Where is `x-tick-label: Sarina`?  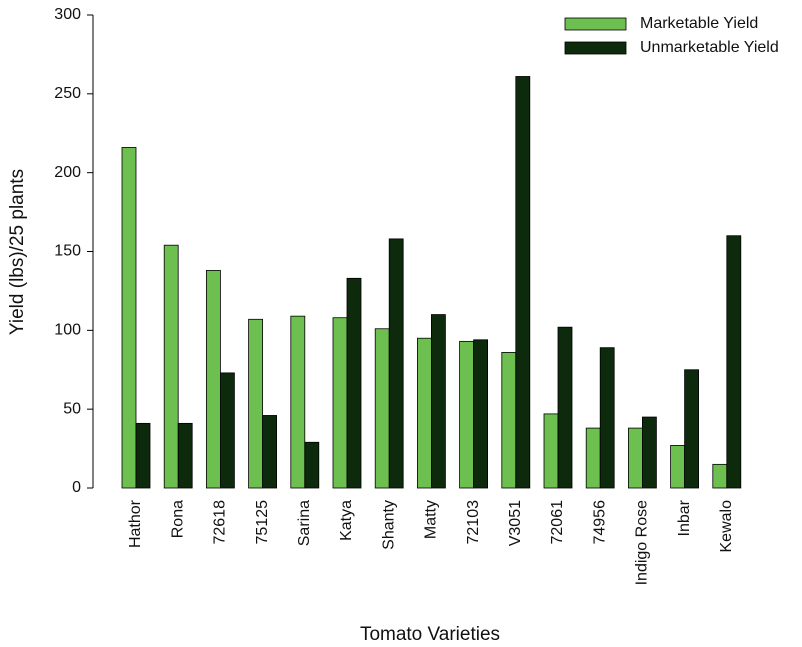 x-tick-label: Sarina is located at coordinates (304, 523).